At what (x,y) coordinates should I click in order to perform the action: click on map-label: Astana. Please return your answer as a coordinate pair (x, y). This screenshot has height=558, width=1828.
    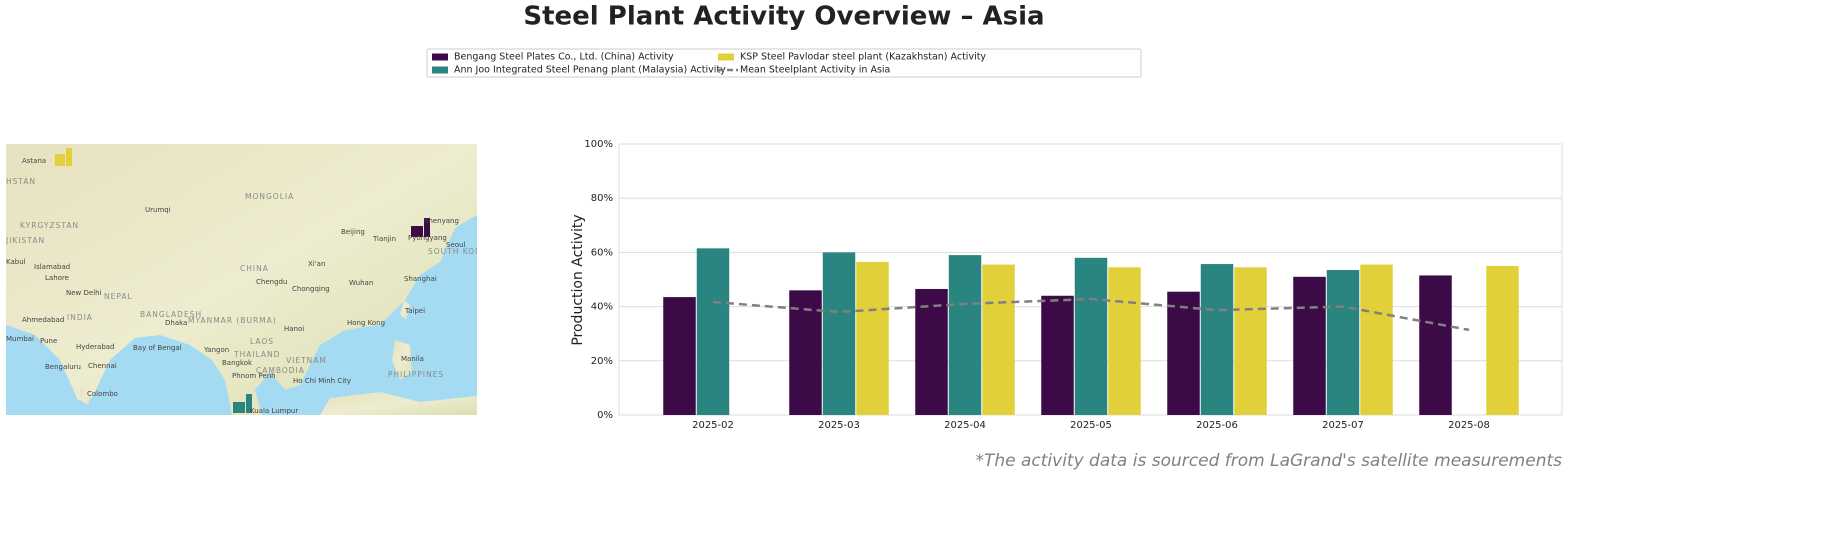
    Looking at the image, I should click on (34, 161).